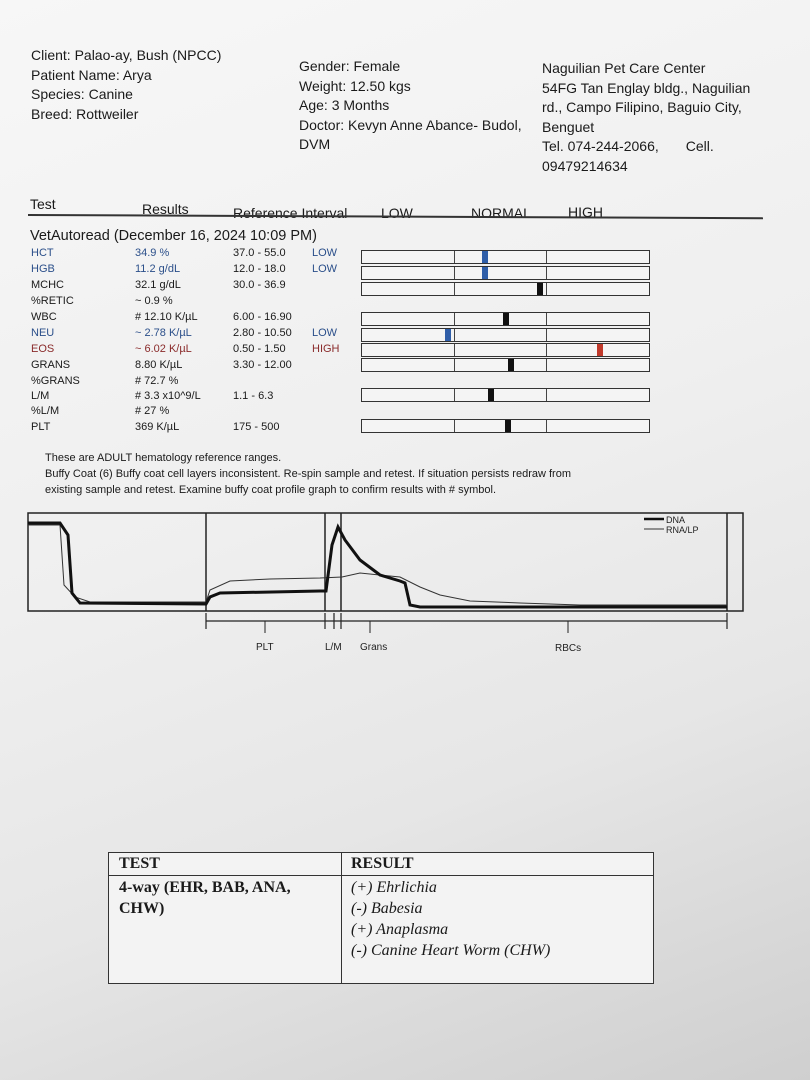  What do you see at coordinates (628, 146) in the screenshot?
I see `clinic-phone: Tel. 074-244-2066, Cell.` at bounding box center [628, 146].